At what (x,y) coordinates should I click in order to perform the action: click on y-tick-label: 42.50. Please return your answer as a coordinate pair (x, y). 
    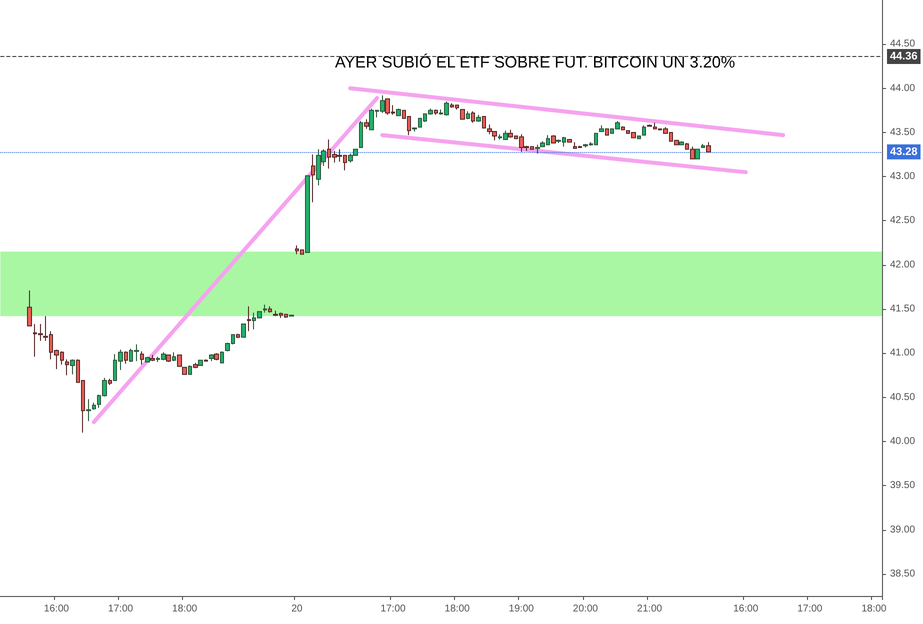
    Looking at the image, I should click on (903, 220).